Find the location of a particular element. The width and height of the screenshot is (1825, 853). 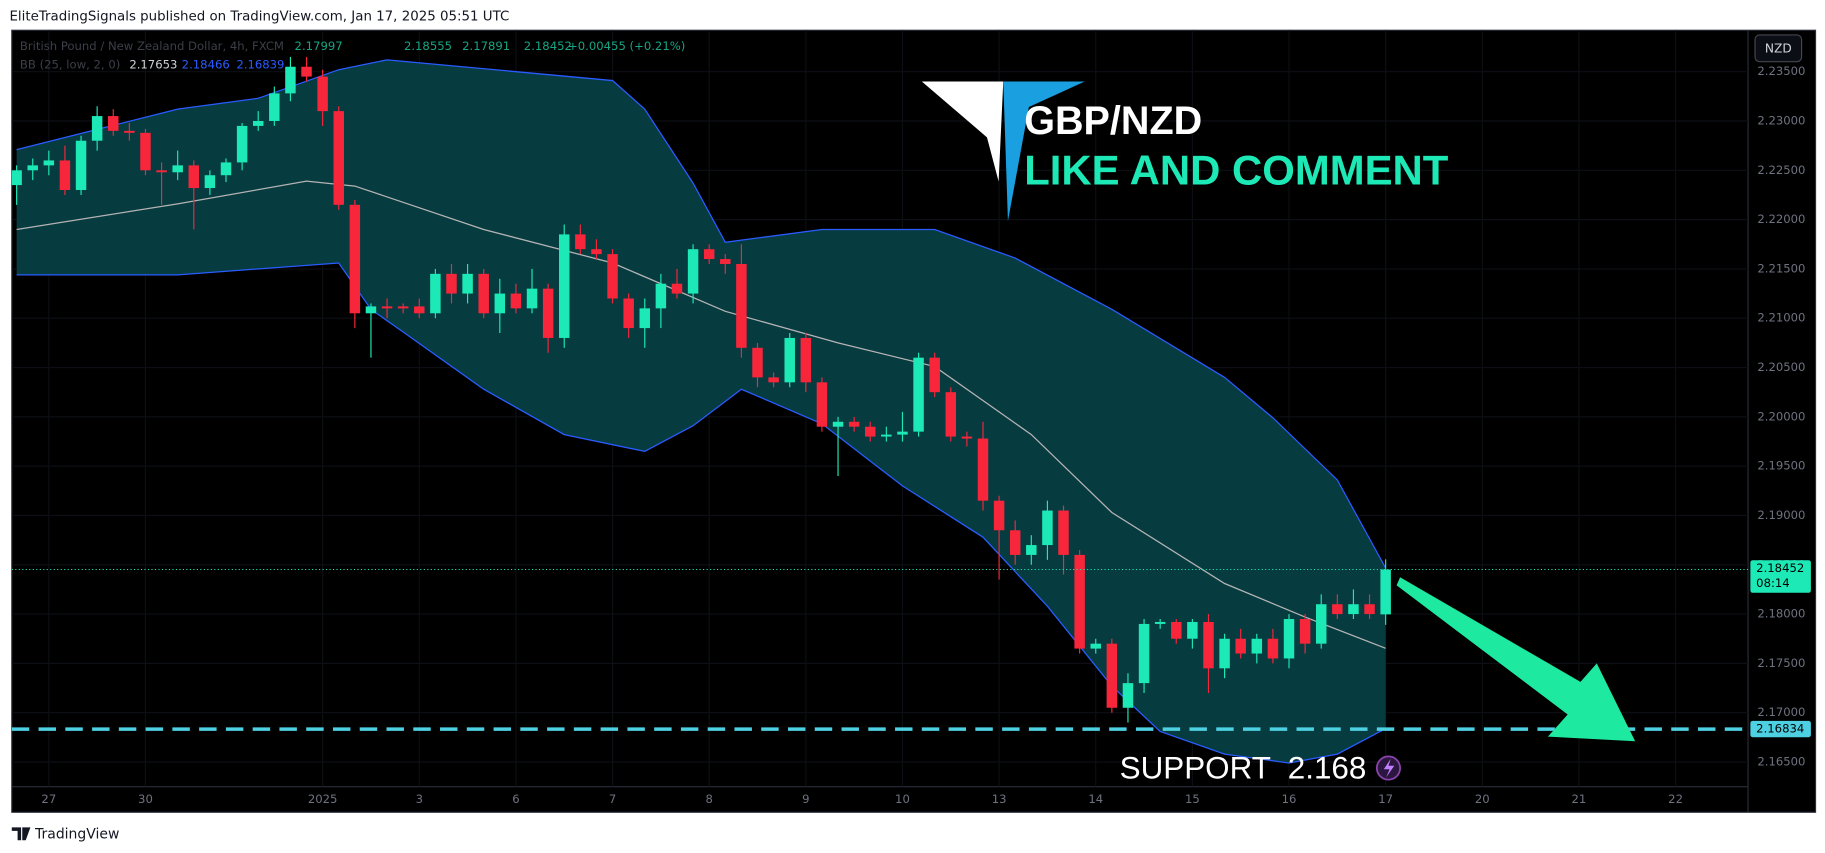

y-tick-label: 2.16500 is located at coordinates (1781, 762).